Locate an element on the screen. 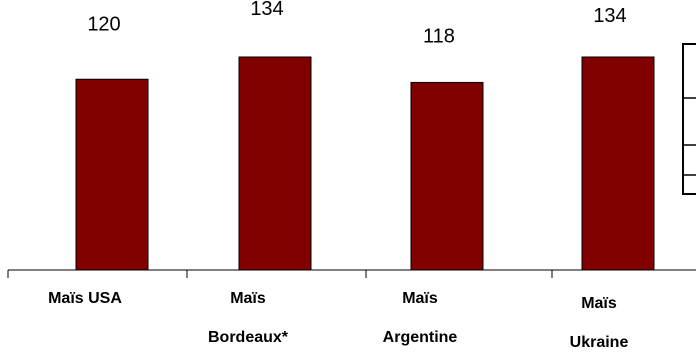 The width and height of the screenshot is (696, 353). category-label: Maïs USA is located at coordinates (85, 298).